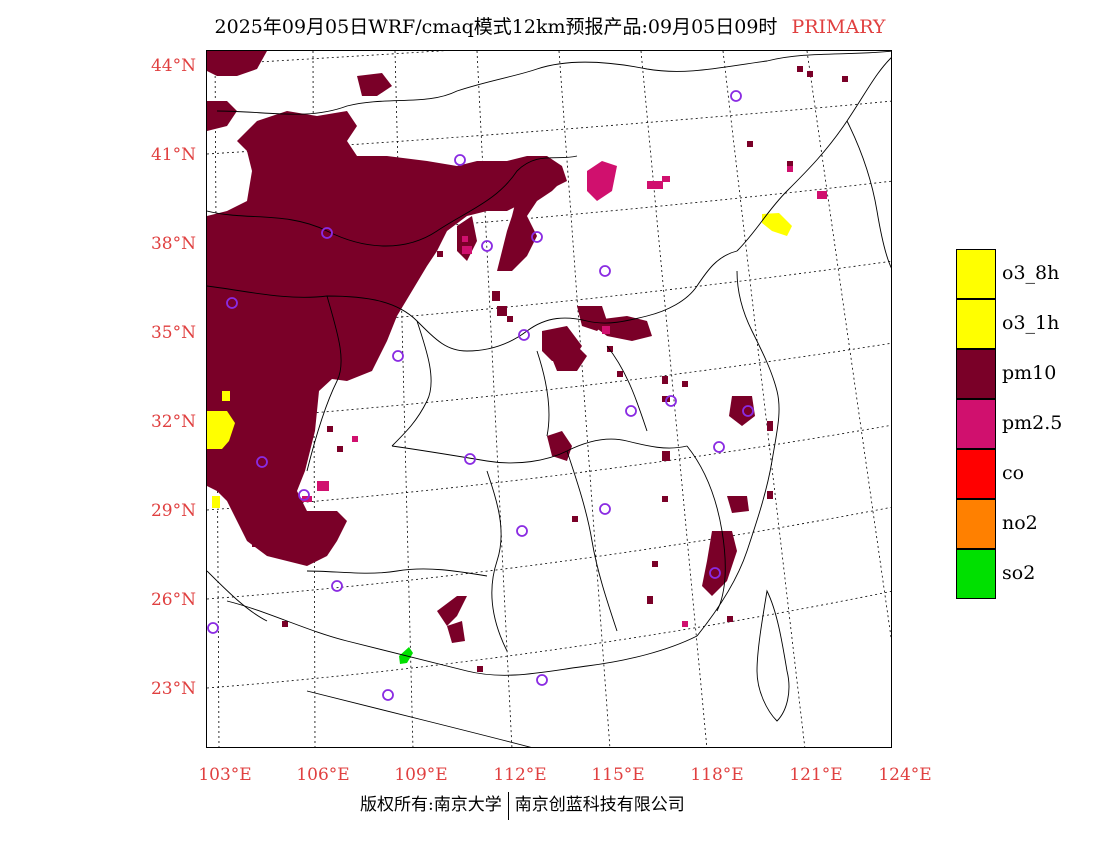 The width and height of the screenshot is (1100, 850). What do you see at coordinates (173, 422) in the screenshot?
I see `lat-label-32n: 32°N` at bounding box center [173, 422].